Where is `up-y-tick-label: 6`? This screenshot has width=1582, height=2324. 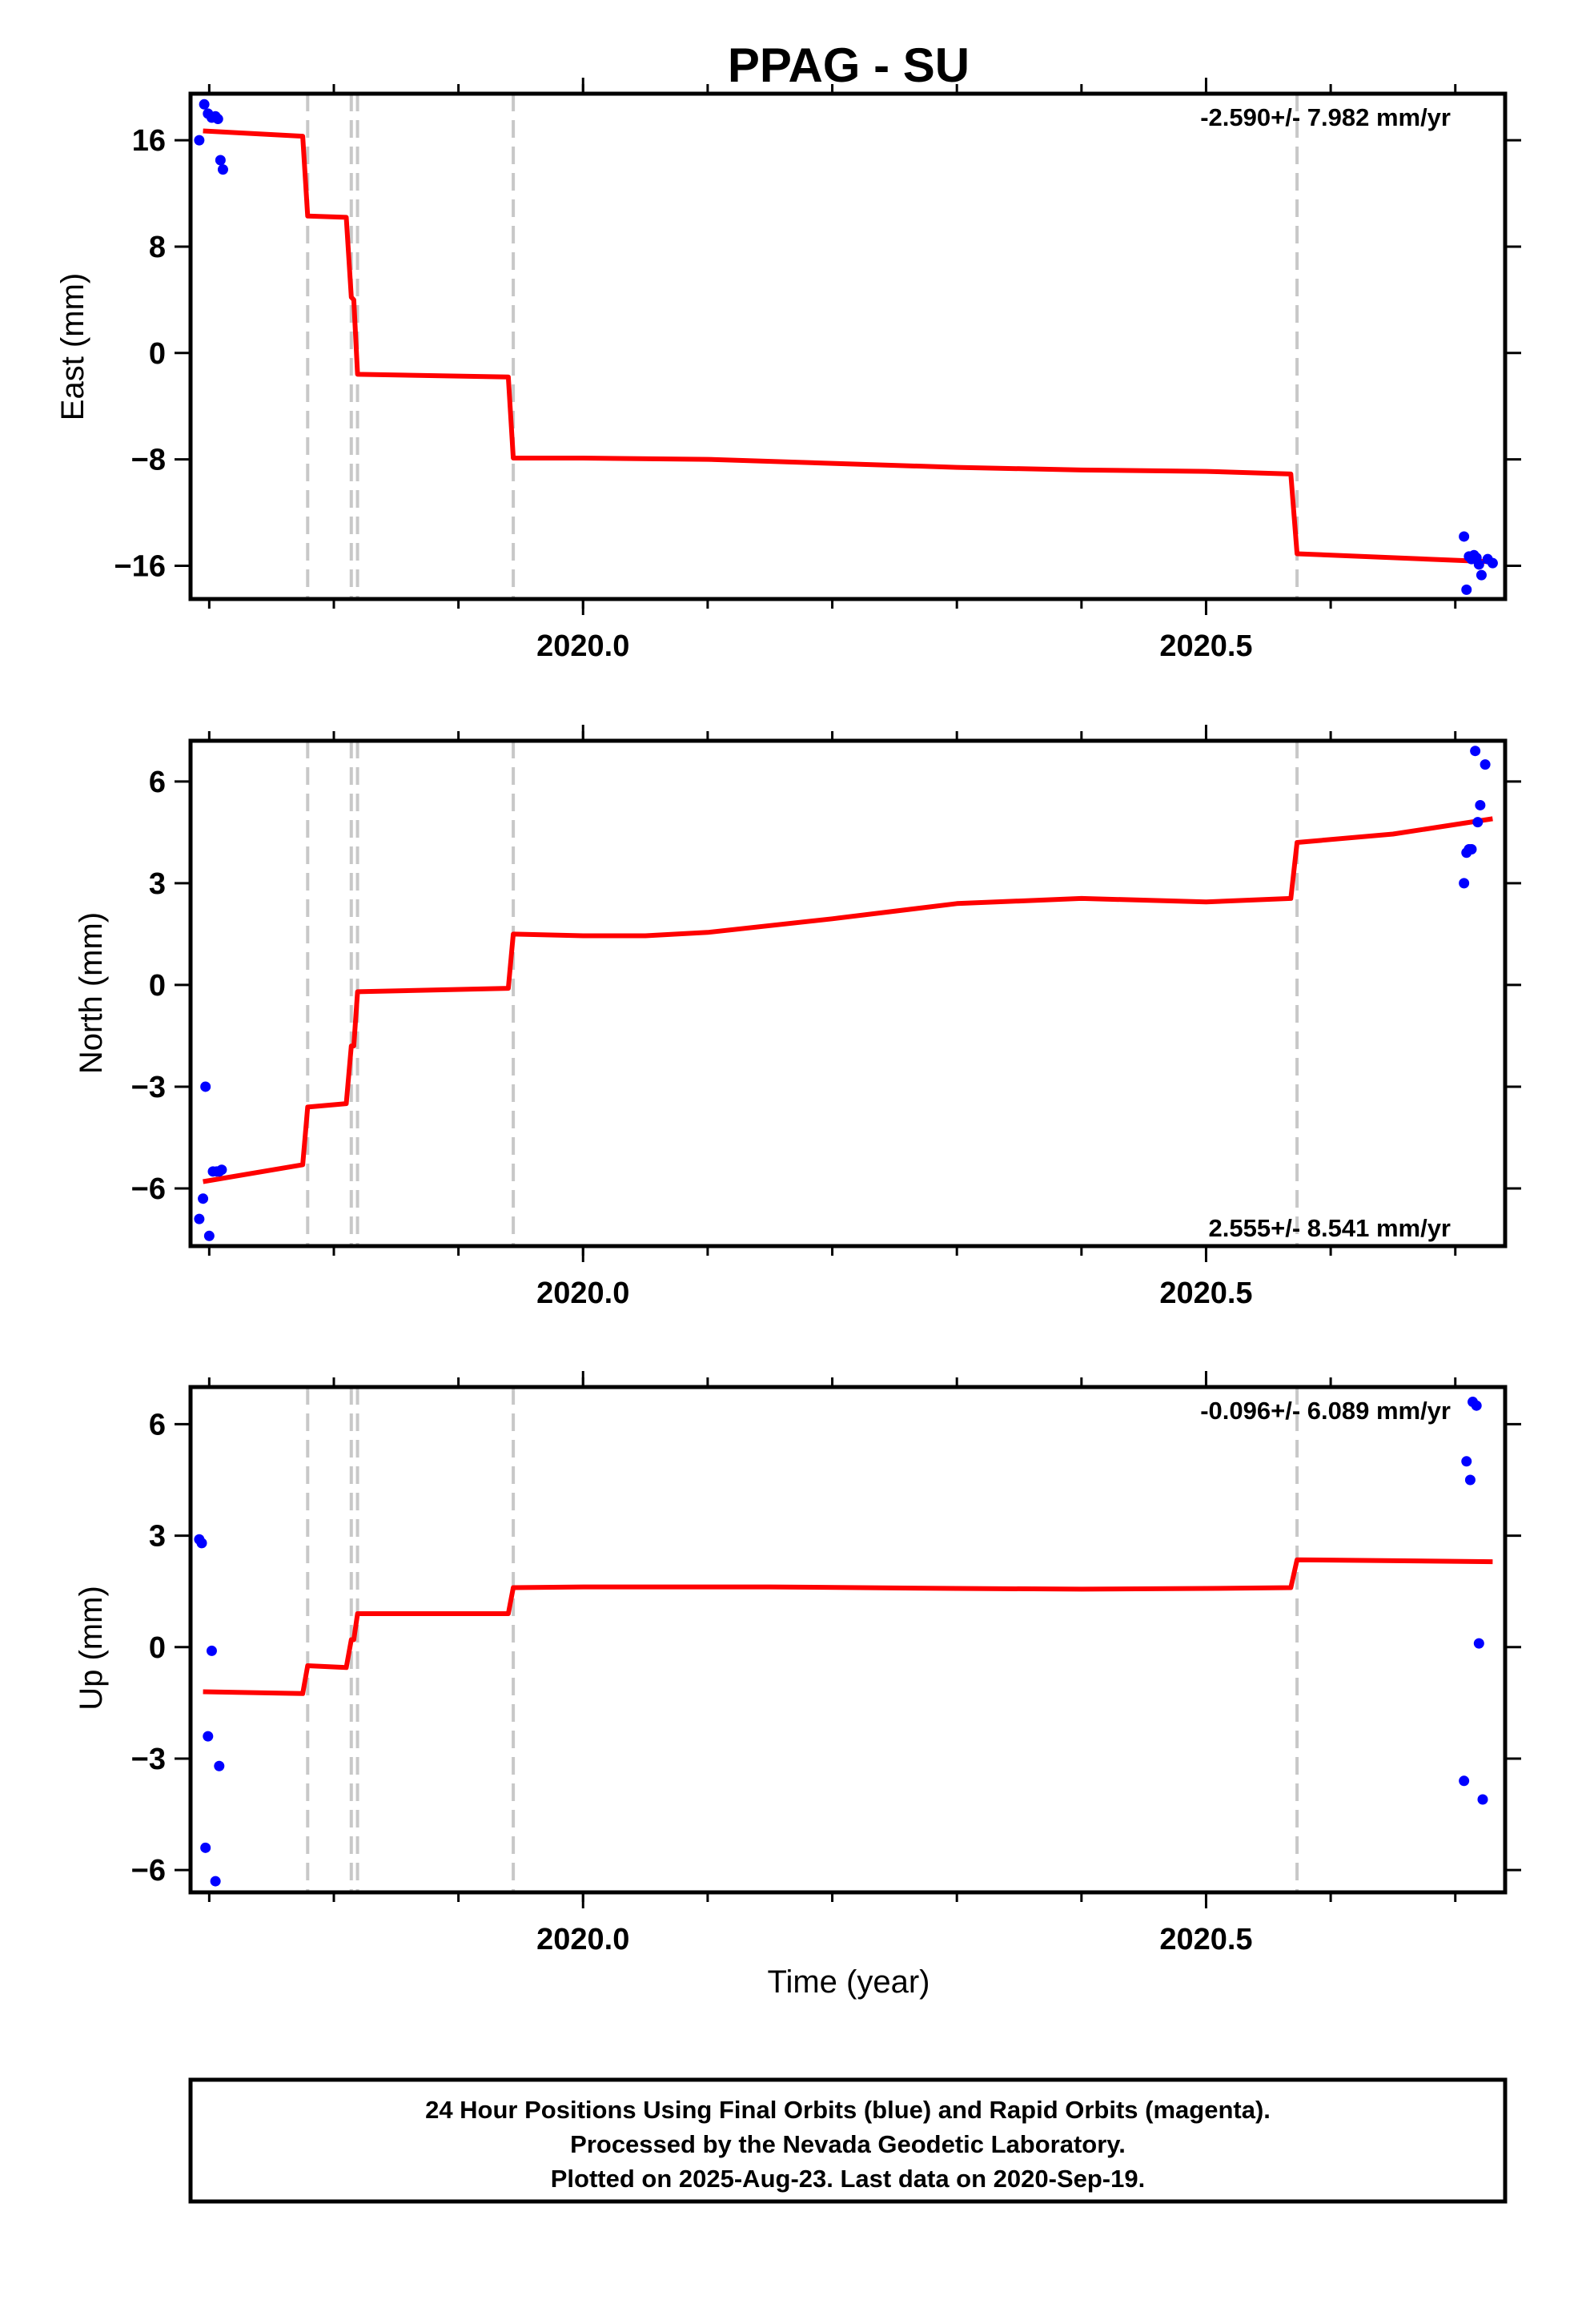 up-y-tick-label: 6 is located at coordinates (157, 1424).